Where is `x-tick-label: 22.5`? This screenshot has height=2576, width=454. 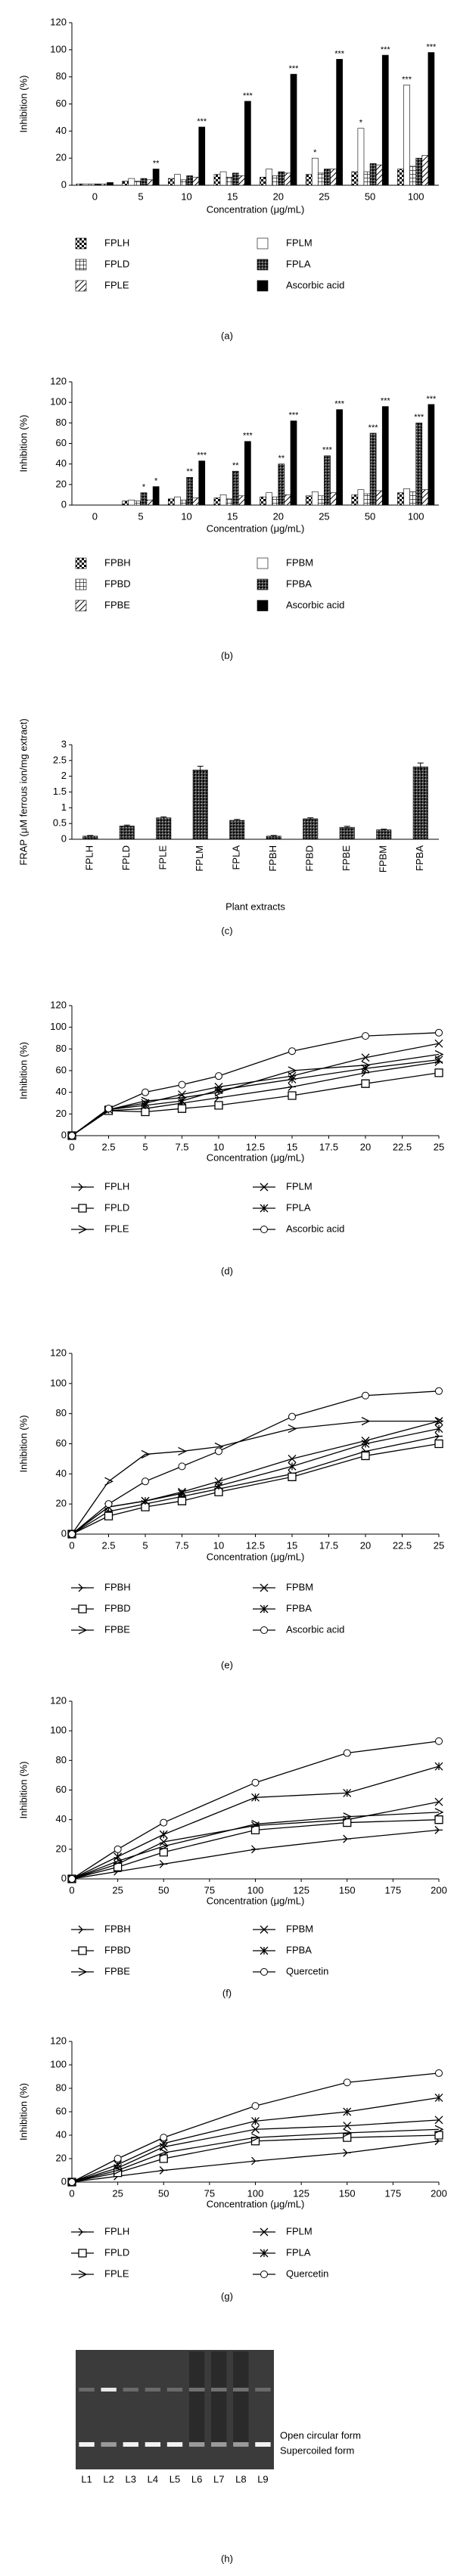 x-tick-label: 22.5 is located at coordinates (403, 1545).